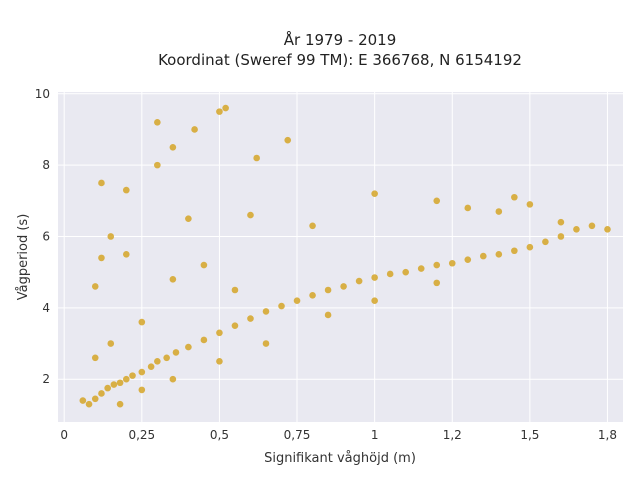  Describe the element at coordinates (607, 435) in the screenshot. I see `x-tick-label: 1,8` at that location.